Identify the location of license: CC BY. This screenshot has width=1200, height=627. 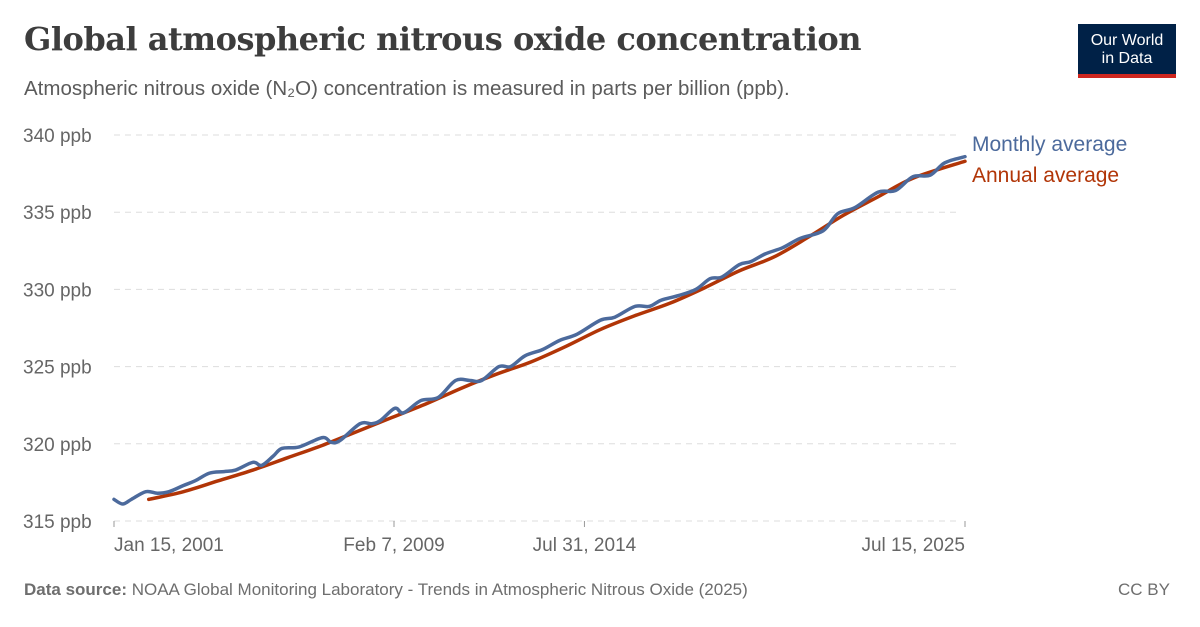
(1144, 589).